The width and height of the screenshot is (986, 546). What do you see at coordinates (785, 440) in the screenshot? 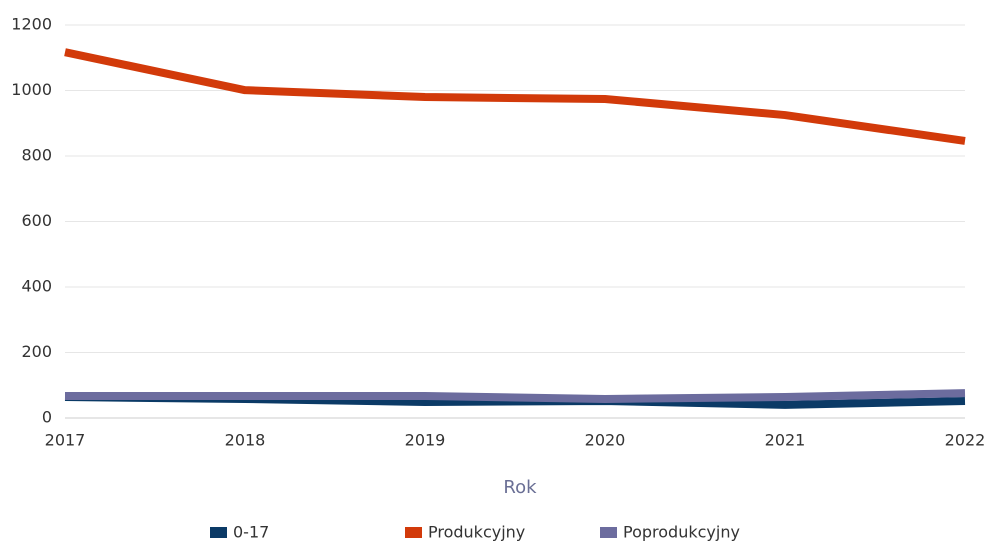
I see `x-tick-label: 2021` at bounding box center [785, 440].